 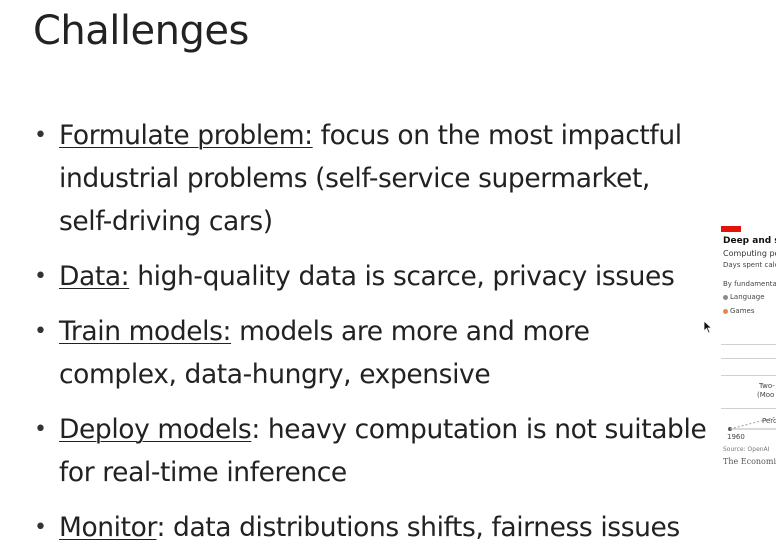 I want to click on mouse-cursor-icon, so click(x=708, y=327).